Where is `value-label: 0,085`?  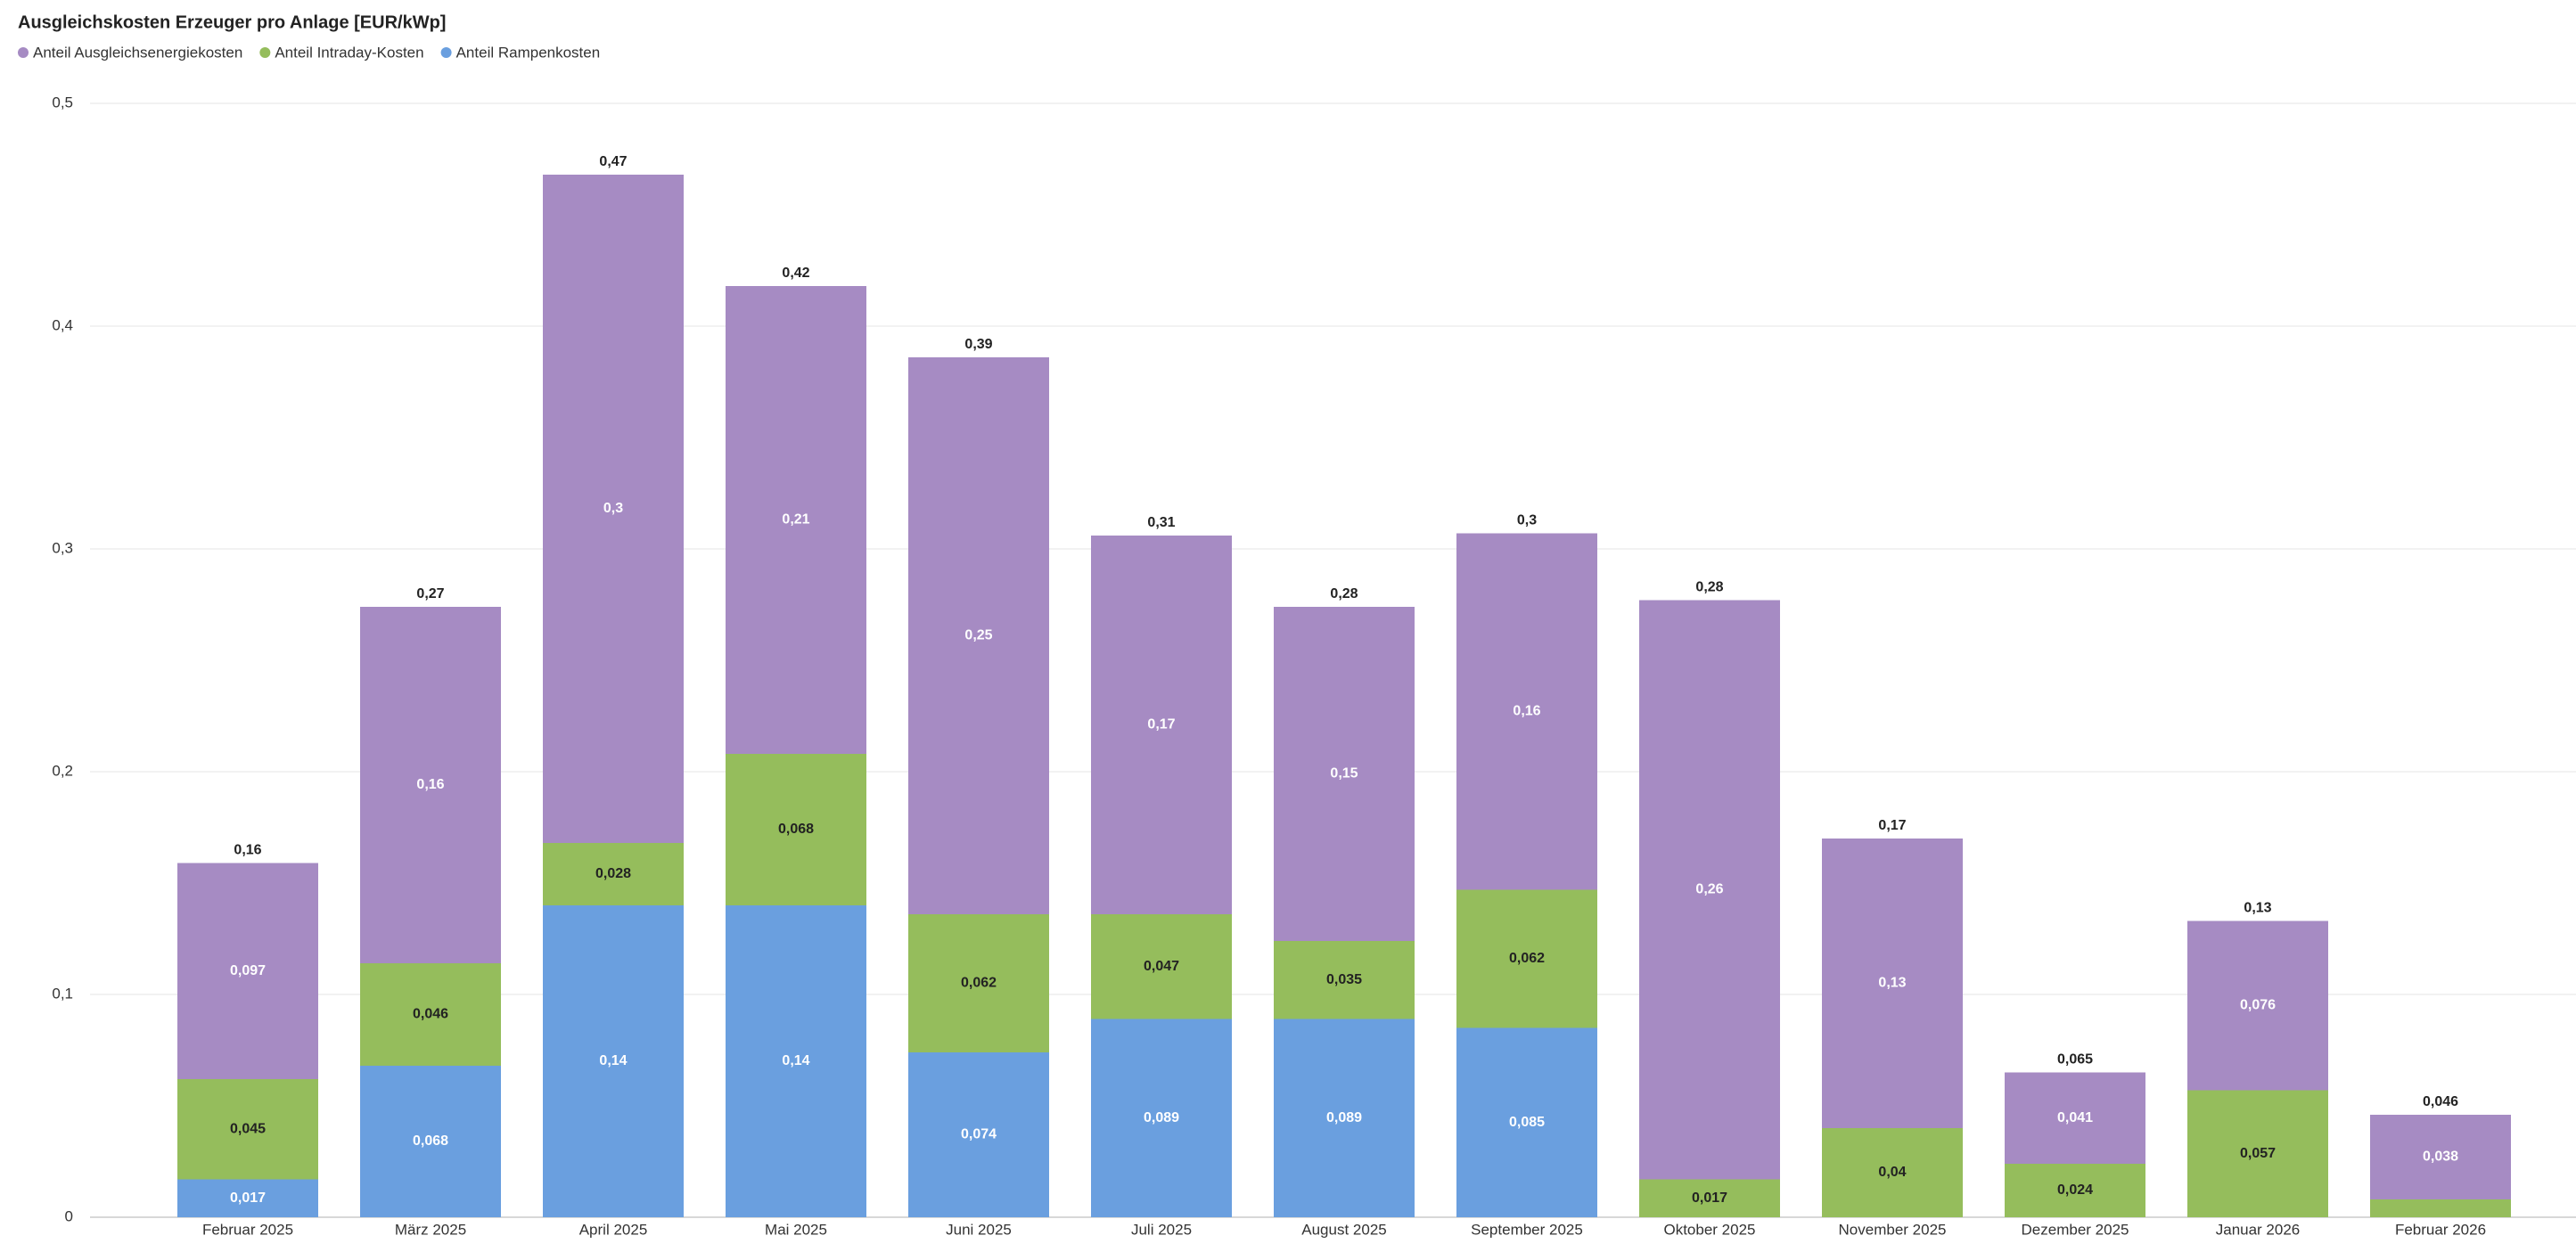
value-label: 0,085 is located at coordinates (1527, 1122).